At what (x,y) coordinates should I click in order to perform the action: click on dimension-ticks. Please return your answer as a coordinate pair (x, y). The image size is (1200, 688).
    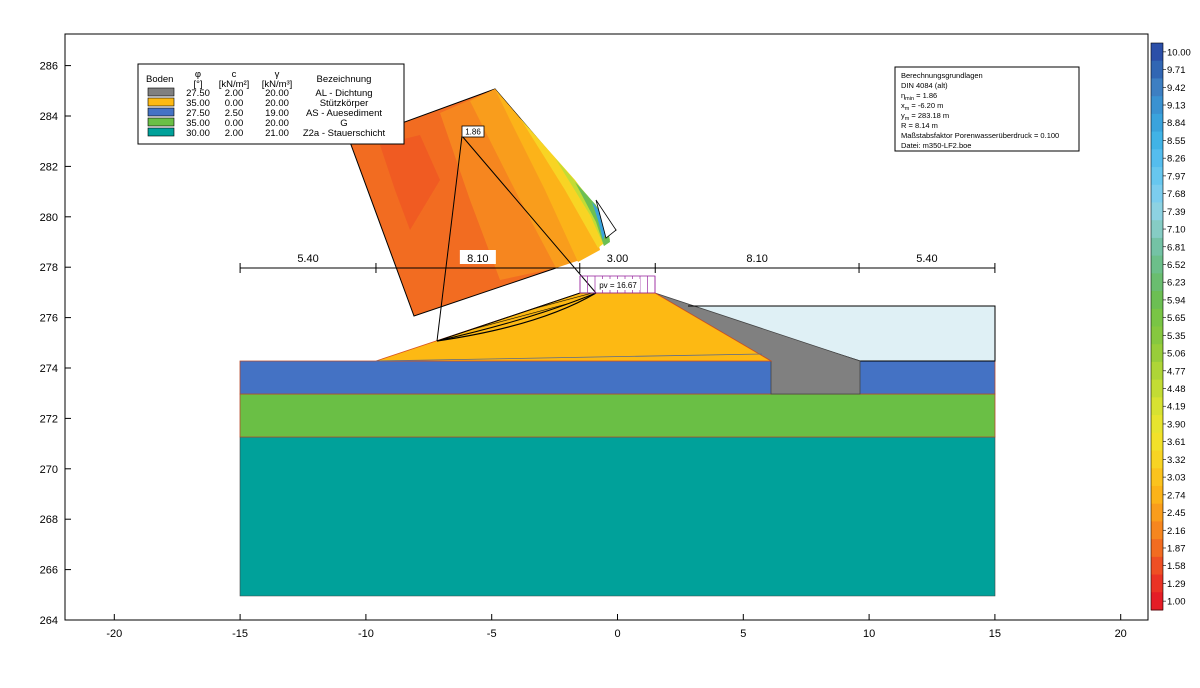
    Looking at the image, I should click on (617, 268).